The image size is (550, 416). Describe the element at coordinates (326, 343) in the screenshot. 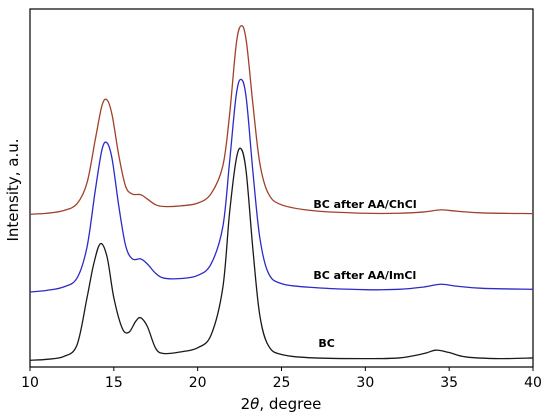

I see `series-label-2: BC` at that location.